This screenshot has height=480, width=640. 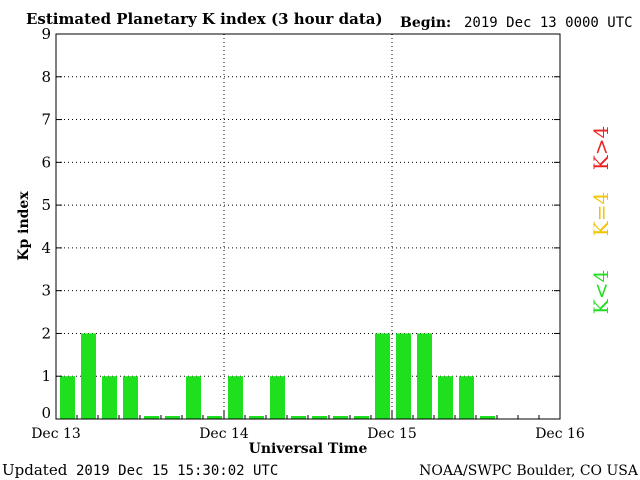 What do you see at coordinates (46, 413) in the screenshot?
I see `y-tick-label: 0` at bounding box center [46, 413].